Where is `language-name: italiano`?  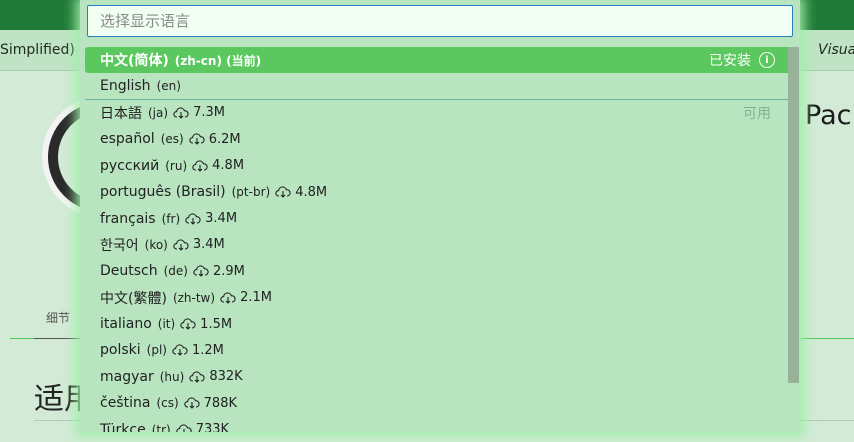
language-name: italiano is located at coordinates (126, 324).